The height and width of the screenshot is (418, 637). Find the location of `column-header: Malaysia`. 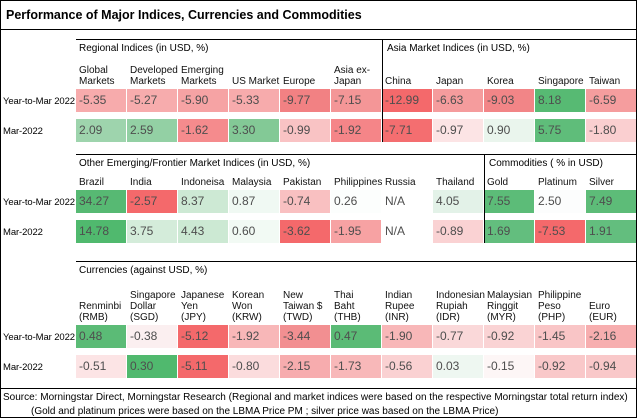

column-header: Malaysia is located at coordinates (252, 182).